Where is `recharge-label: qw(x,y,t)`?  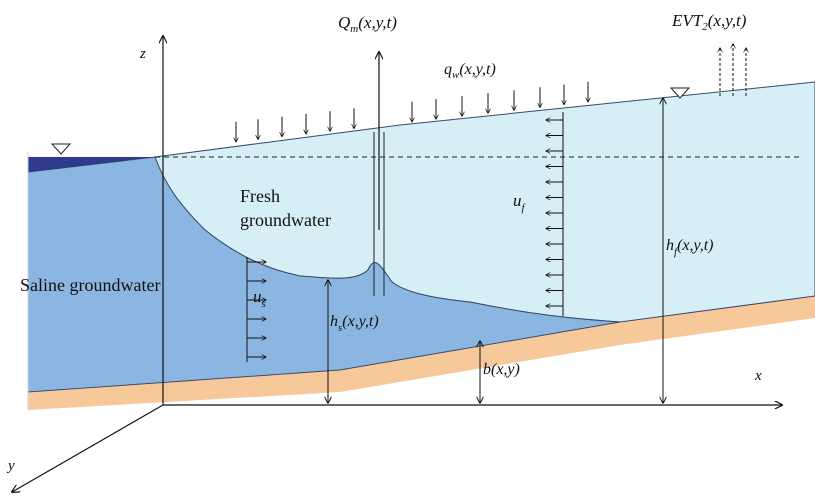 recharge-label: qw(x,y,t) is located at coordinates (470, 71).